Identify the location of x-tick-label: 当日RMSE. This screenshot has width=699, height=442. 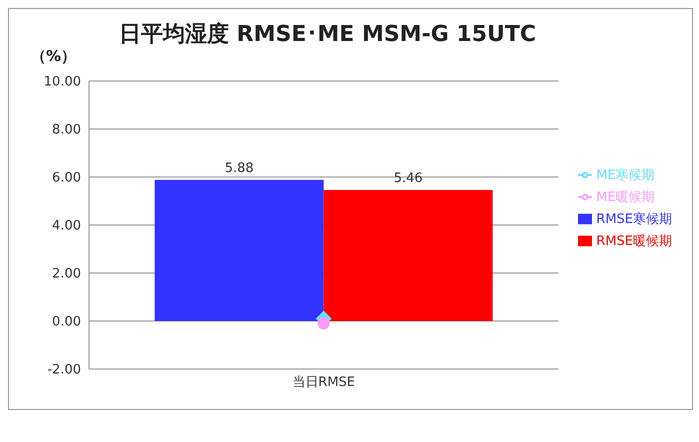
(323, 382).